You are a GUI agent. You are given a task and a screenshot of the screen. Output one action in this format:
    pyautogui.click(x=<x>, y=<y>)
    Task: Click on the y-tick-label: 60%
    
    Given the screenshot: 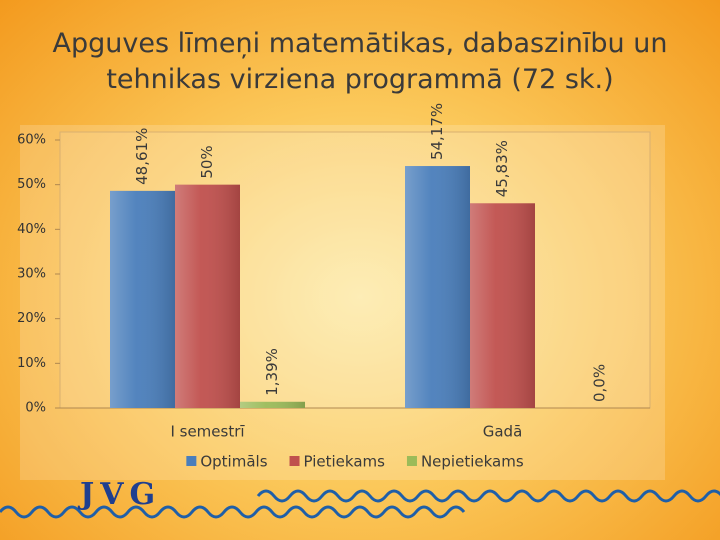 What is the action you would take?
    pyautogui.click(x=31, y=140)
    